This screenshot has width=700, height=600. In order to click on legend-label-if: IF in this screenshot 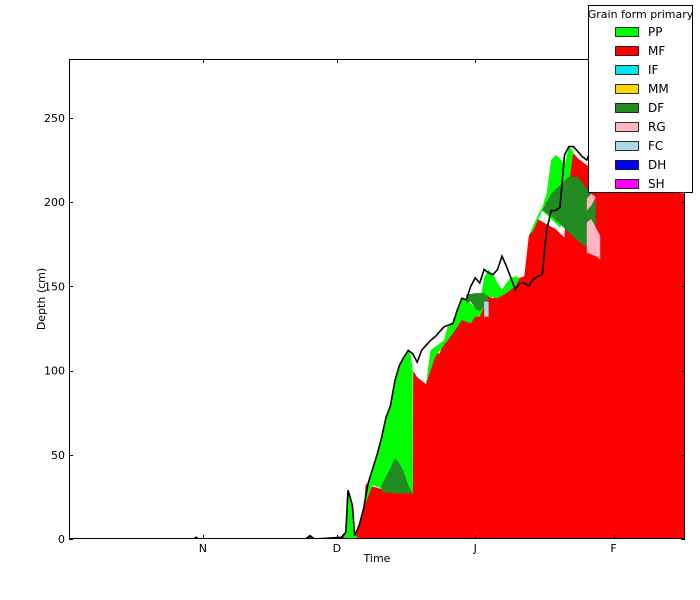, I will do `click(653, 70)`.